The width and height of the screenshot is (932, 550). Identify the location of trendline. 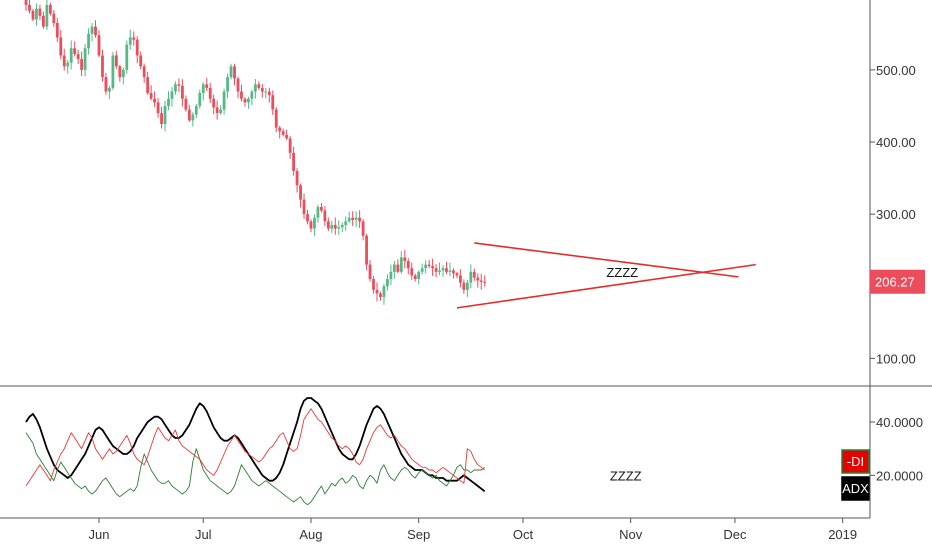
(606, 286).